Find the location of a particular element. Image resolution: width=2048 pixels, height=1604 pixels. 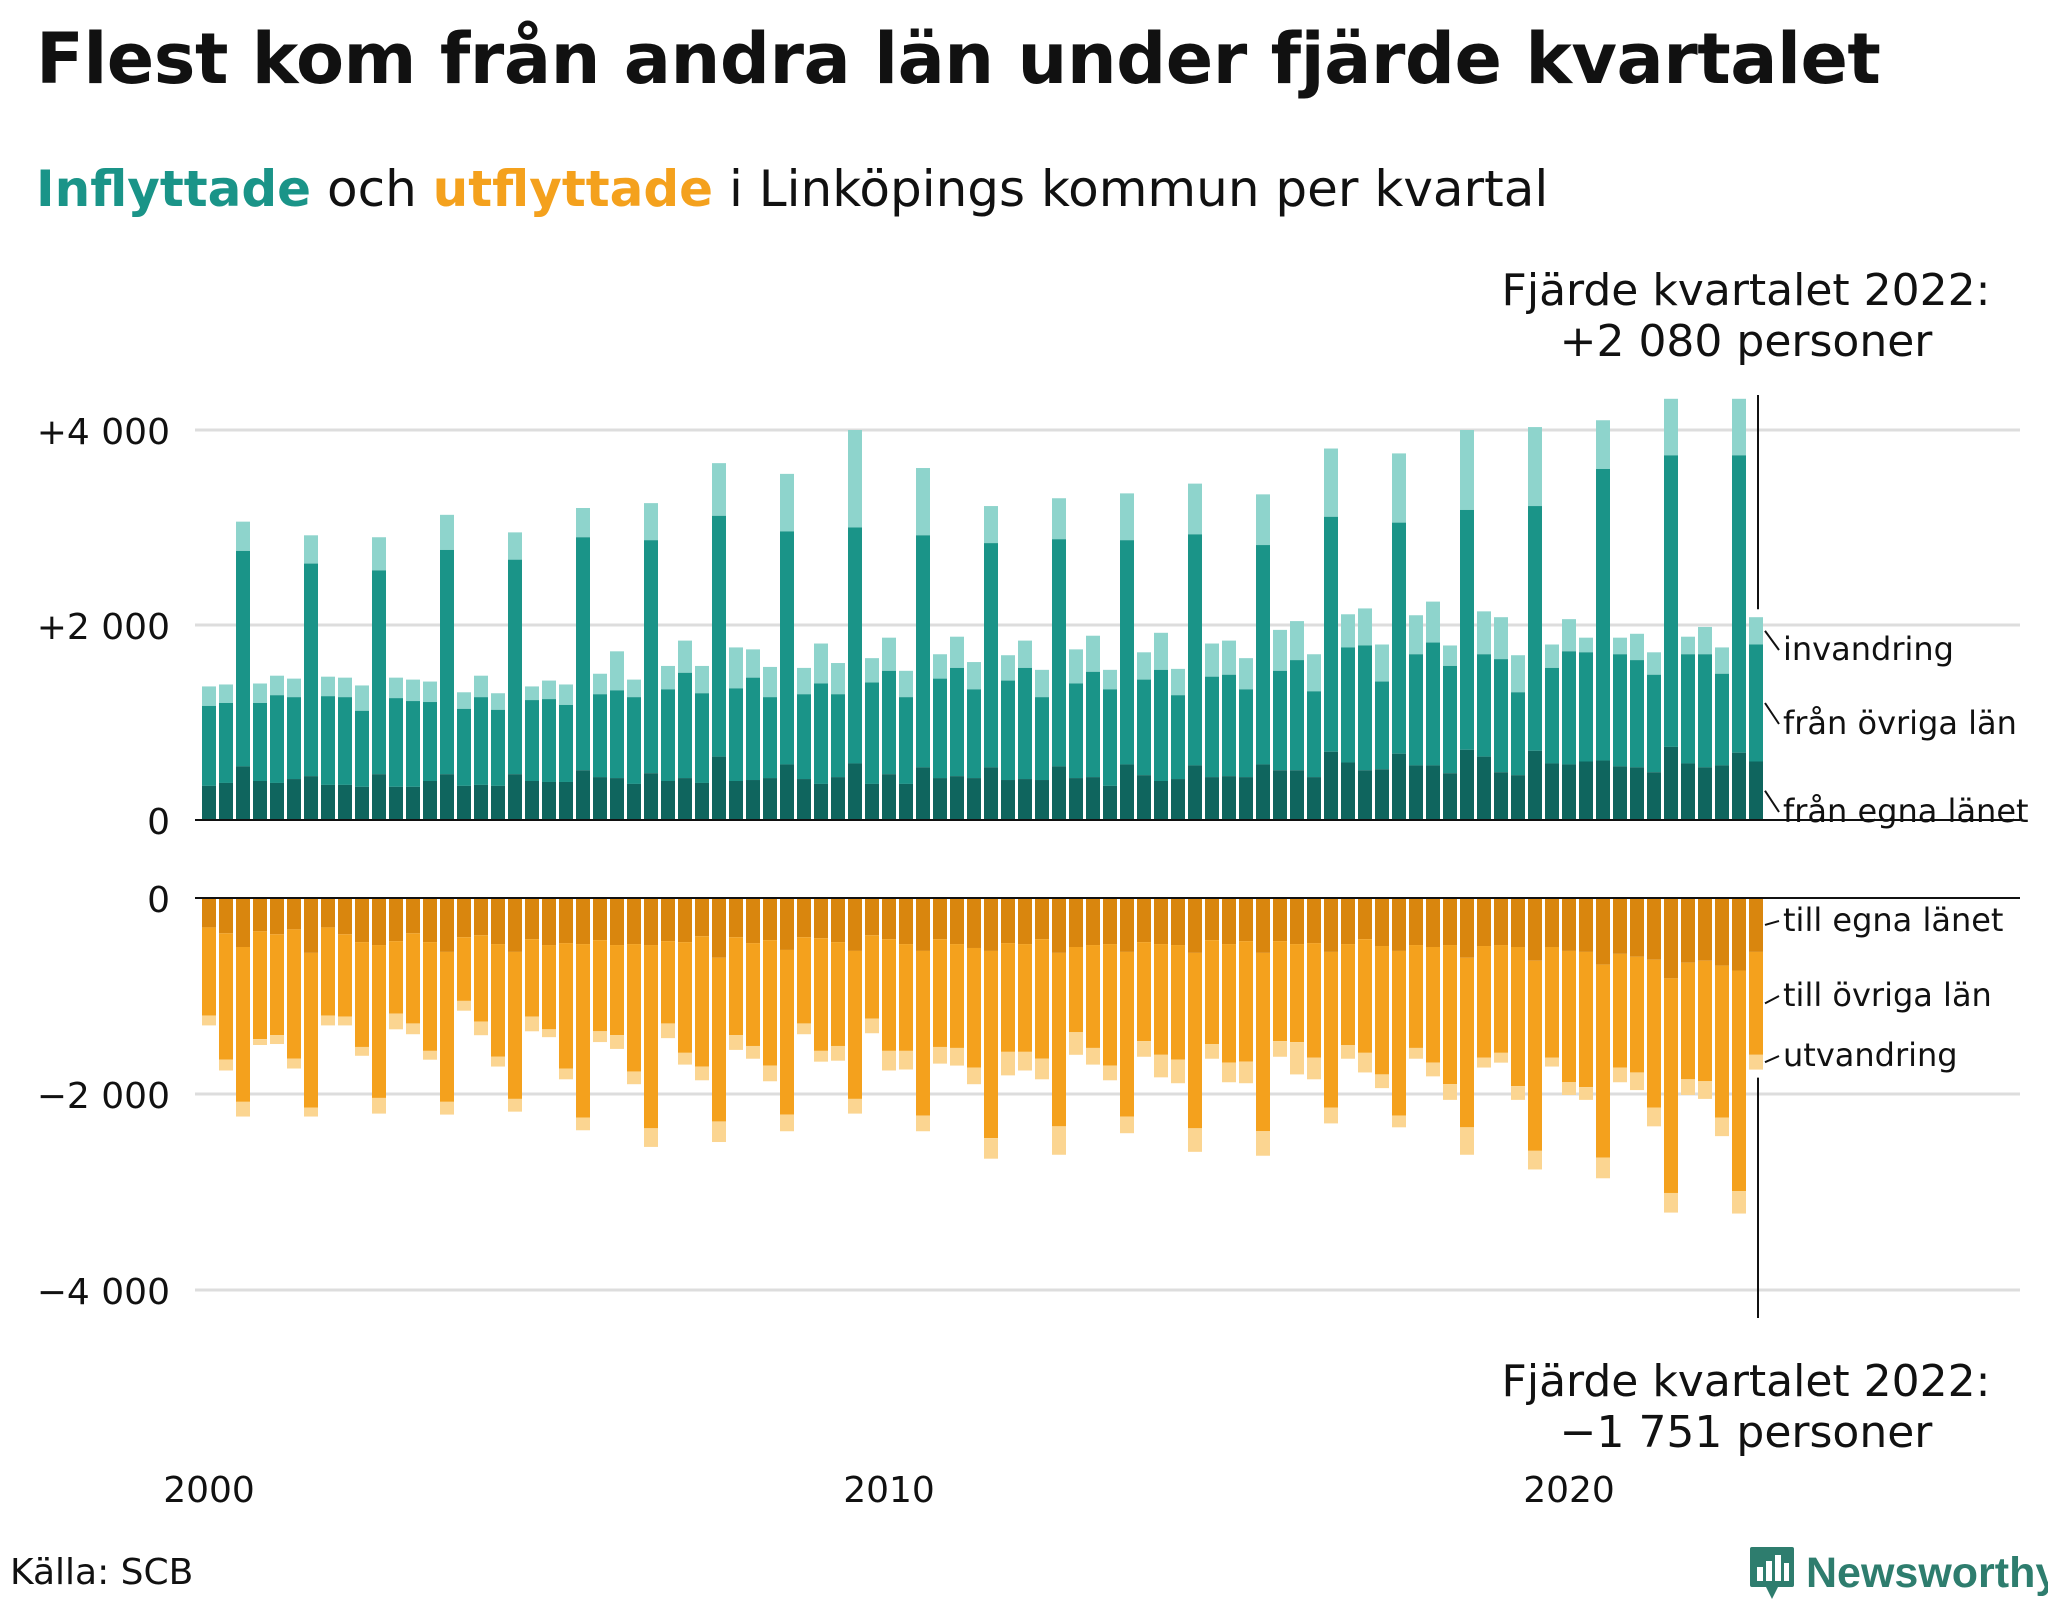

axes is located at coordinates (1107, 859).